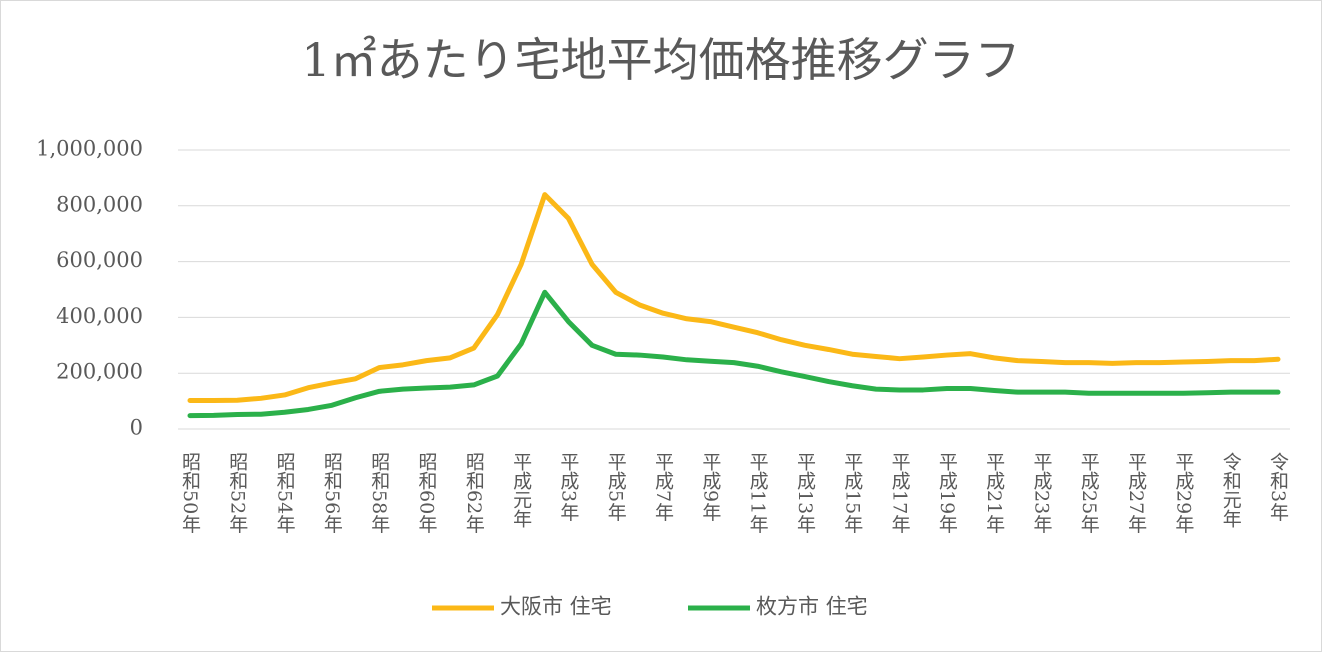 Image resolution: width=1322 pixels, height=652 pixels. Describe the element at coordinates (427, 492) in the screenshot. I see `x-tick-label: 昭和60年` at that location.